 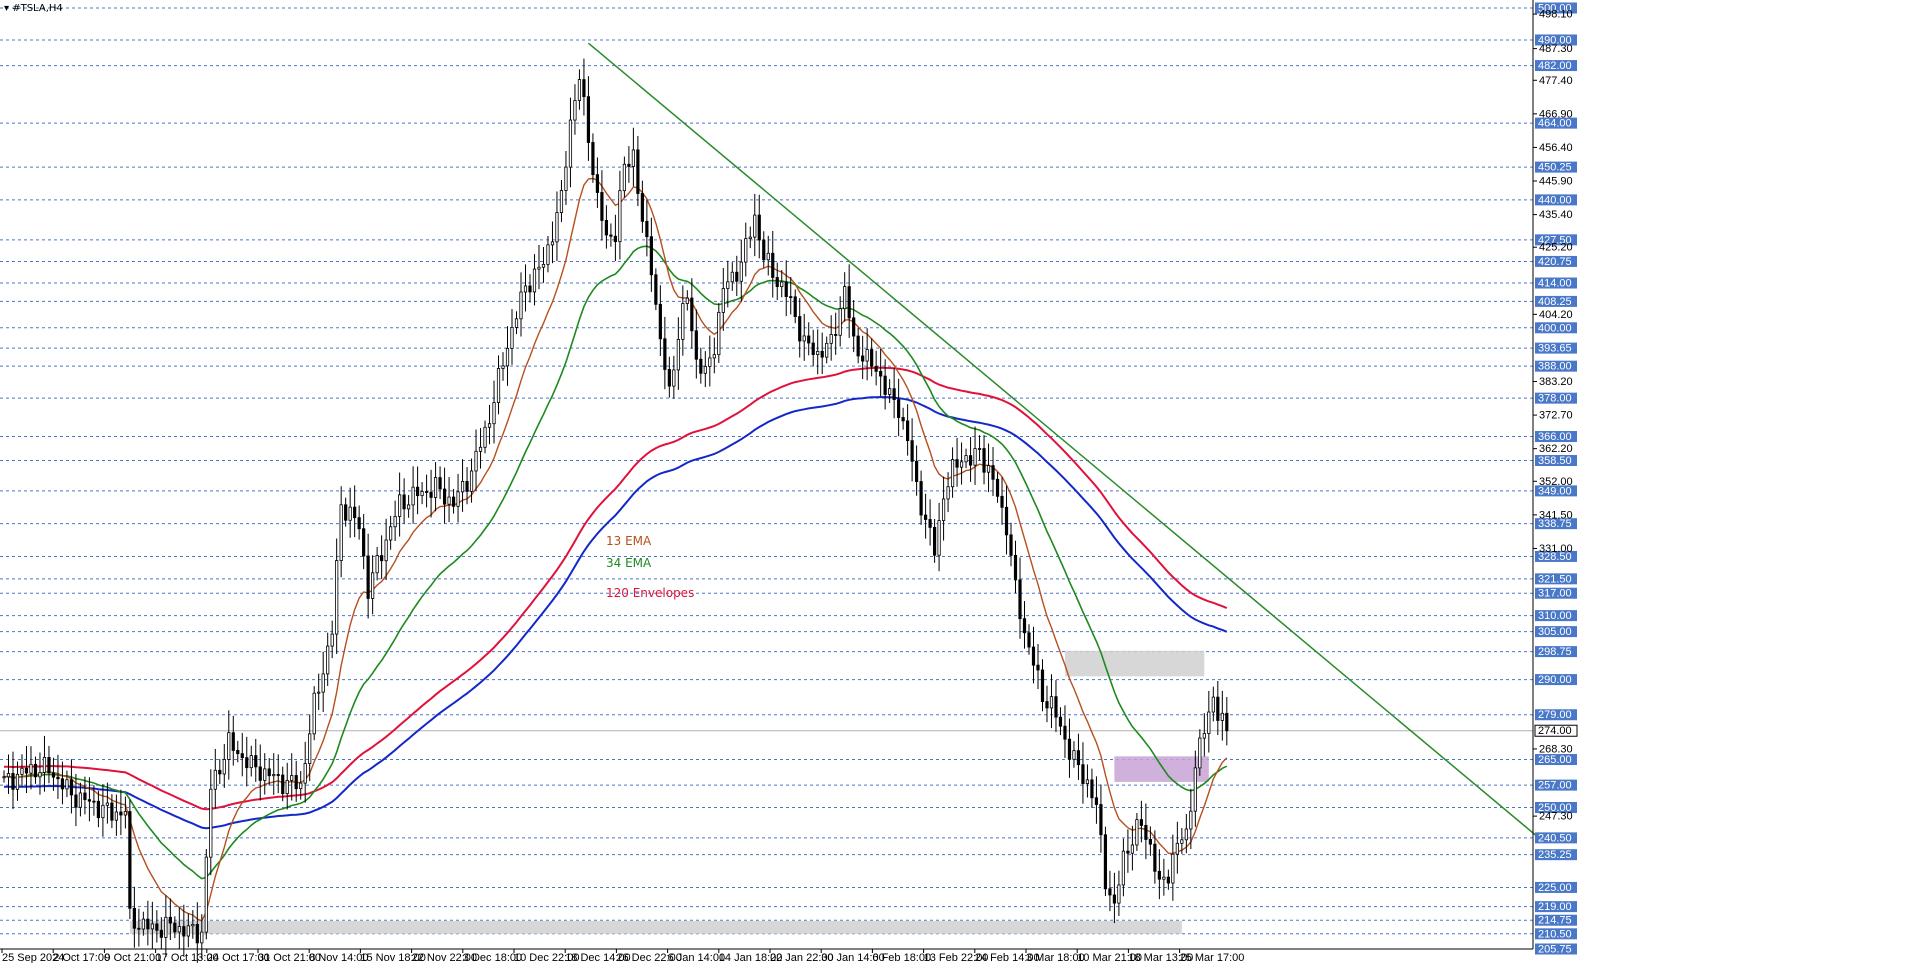 I want to click on time-tick-label: 8 Nov 14:00, so click(x=338, y=957).